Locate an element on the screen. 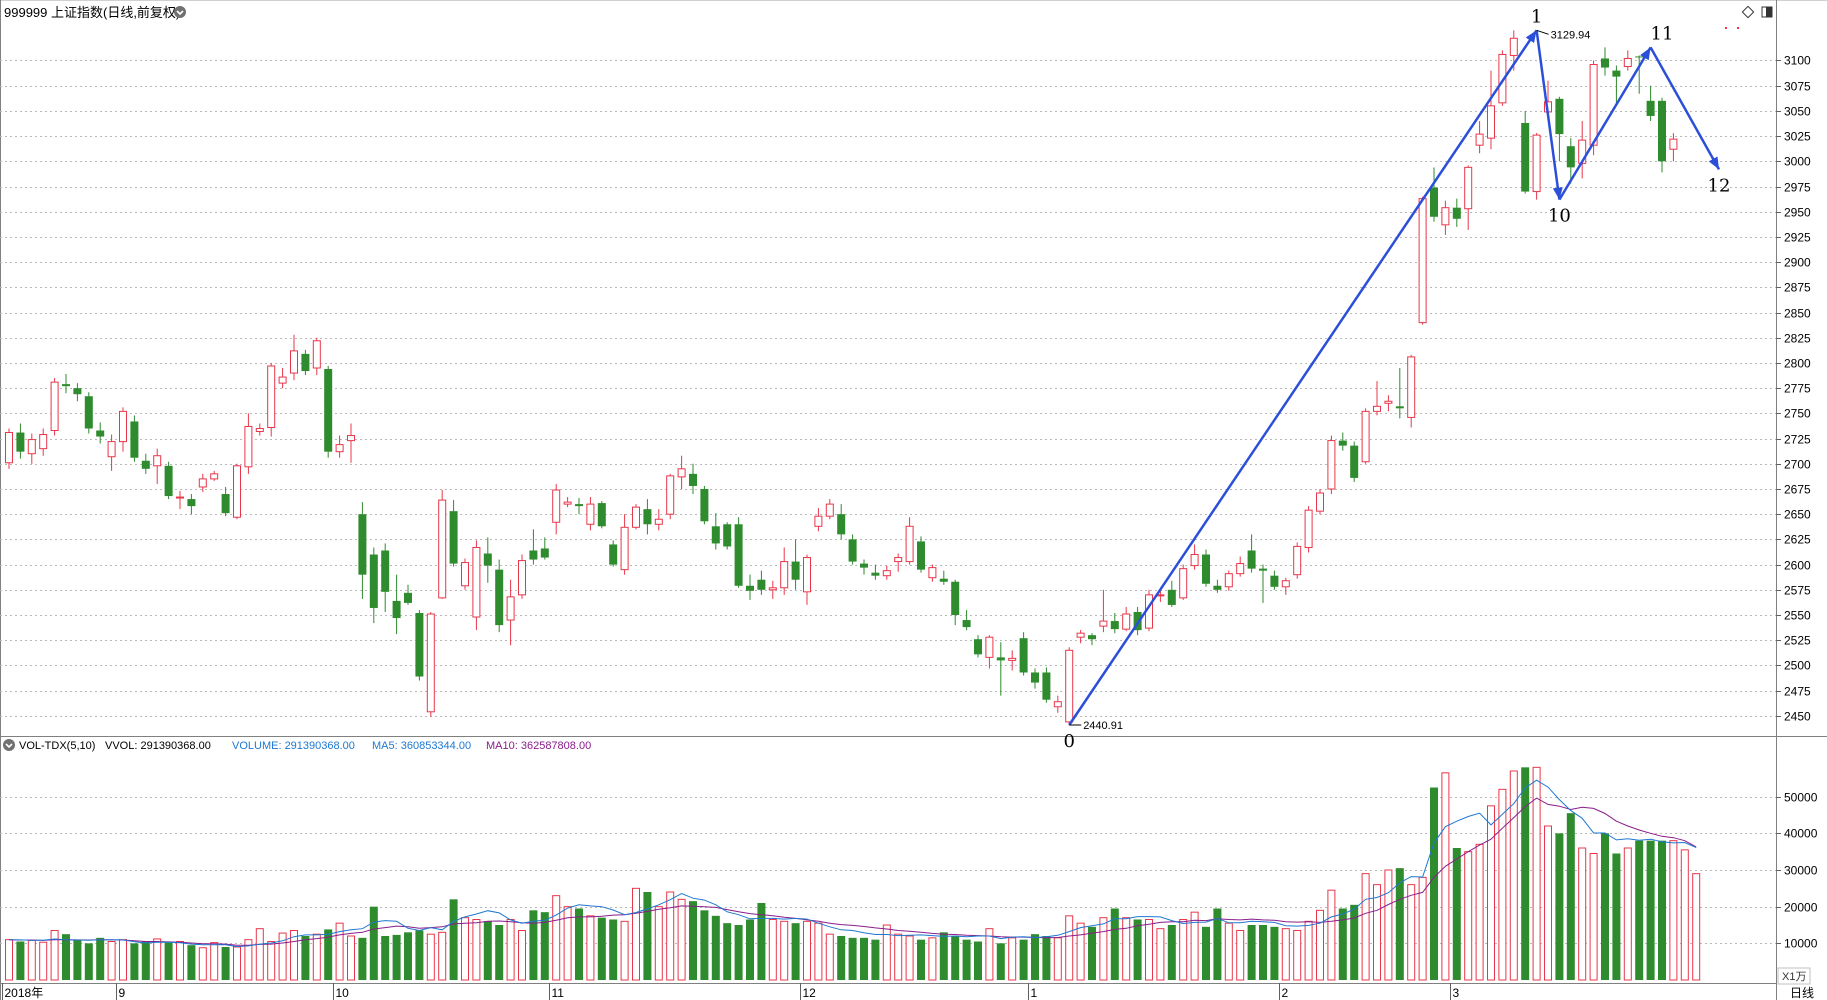 The width and height of the screenshot is (1827, 1000). volume-tick-label: 20000 is located at coordinates (1801, 908).